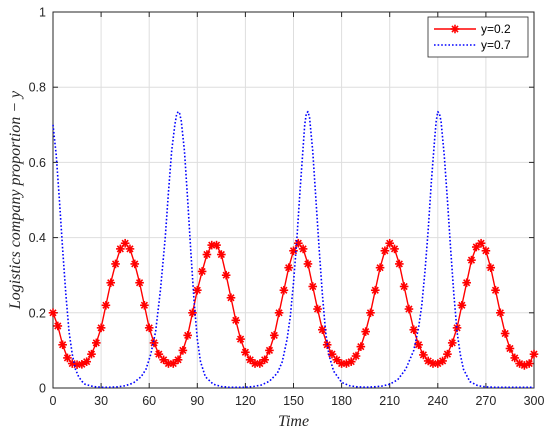 This screenshot has width=550, height=436. Describe the element at coordinates (245, 401) in the screenshot. I see `x-tick-label: 120` at that location.